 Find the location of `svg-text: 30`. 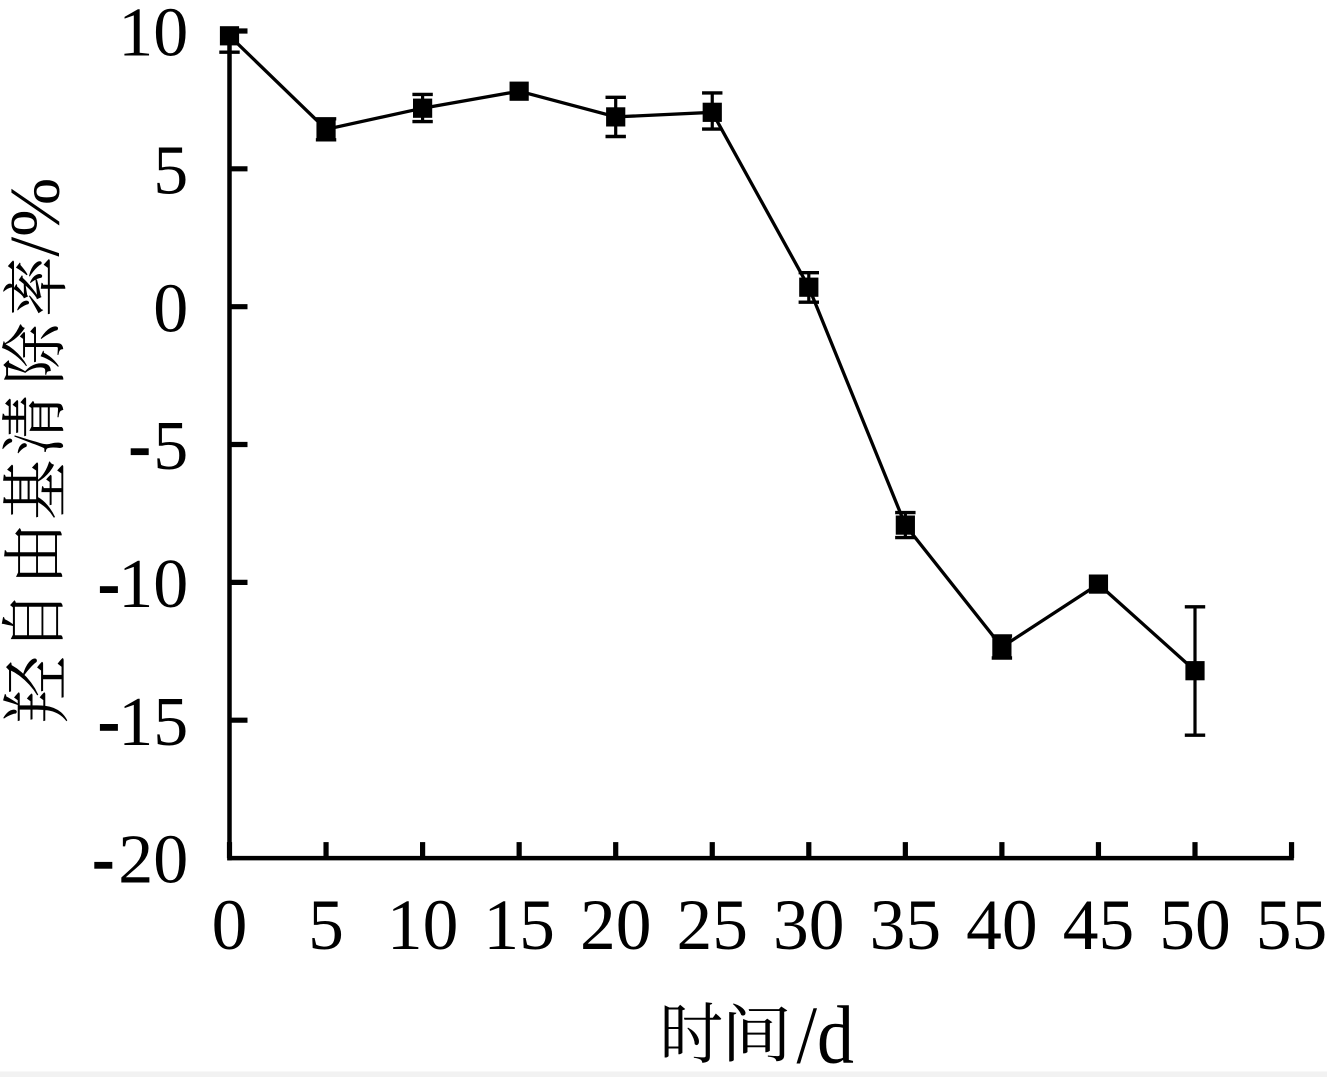

svg-text: 30 is located at coordinates (809, 925).